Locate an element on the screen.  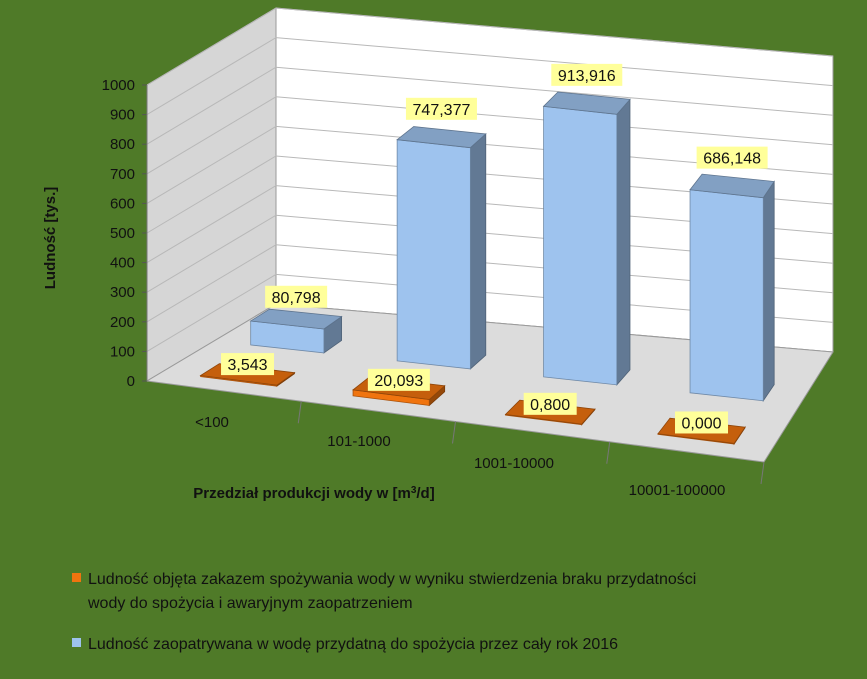
y-tick-label: 700 is located at coordinates (122, 174).